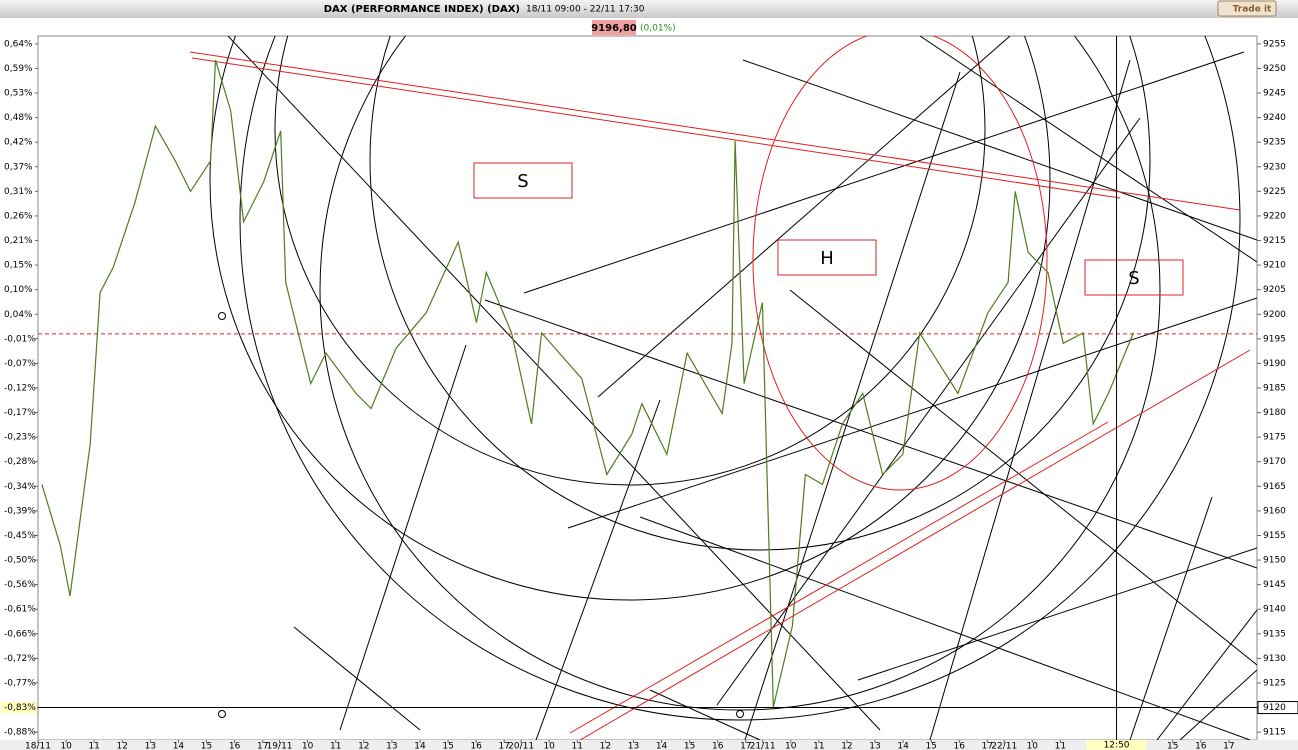 Image resolution: width=1298 pixels, height=750 pixels. Describe the element at coordinates (1274, 487) in the screenshot. I see `y-tick-label: 9165` at that location.